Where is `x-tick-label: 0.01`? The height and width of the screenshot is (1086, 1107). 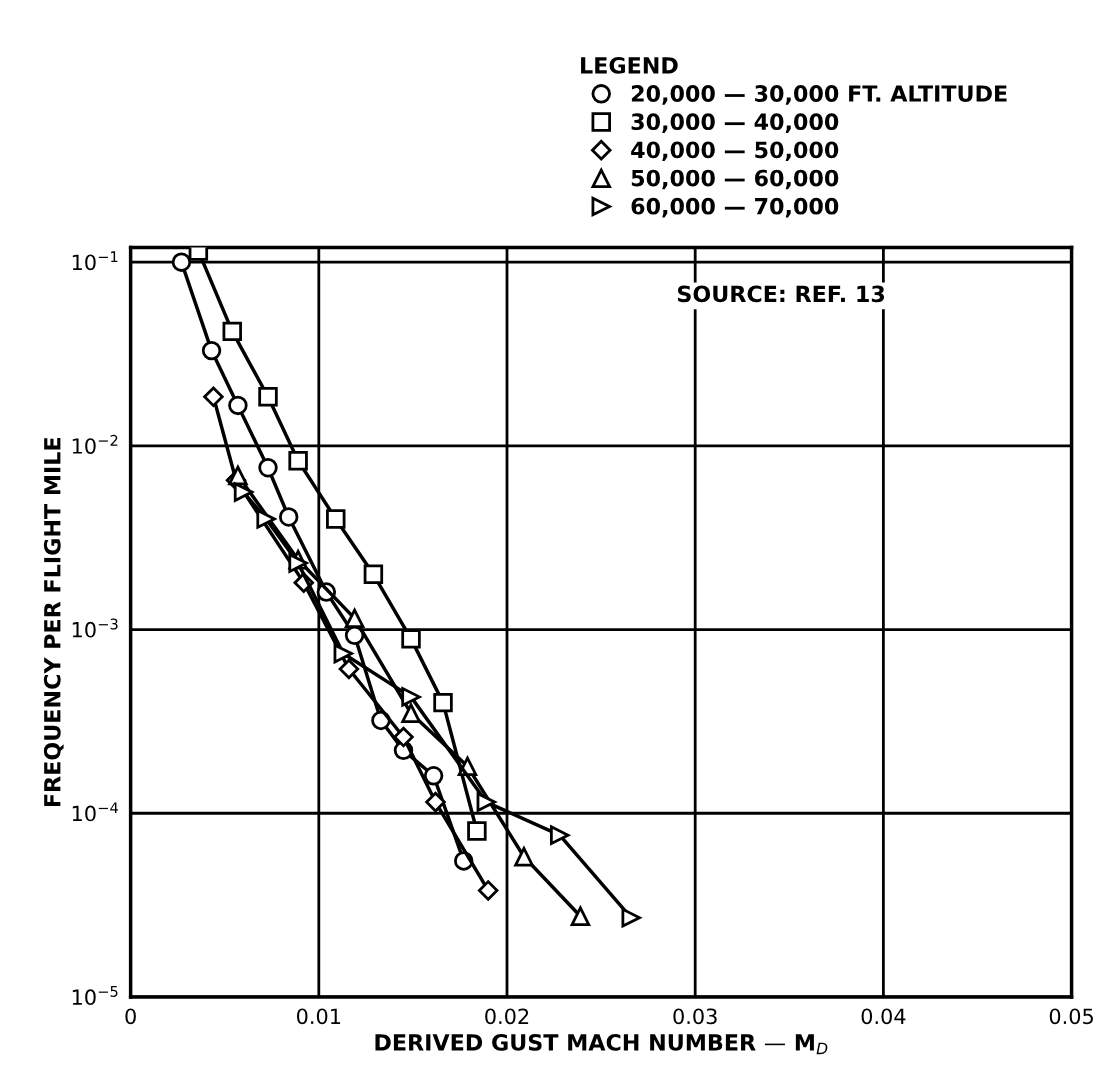
x-tick-label: 0.01 is located at coordinates (319, 1016).